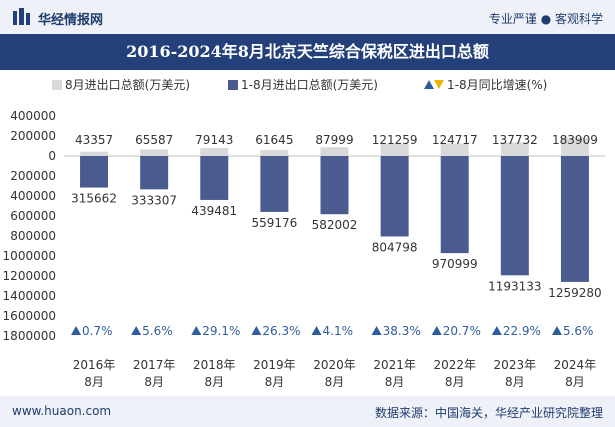  What do you see at coordinates (274, 223) in the screenshot?
I see `cumulative-value-label: 559176` at bounding box center [274, 223].